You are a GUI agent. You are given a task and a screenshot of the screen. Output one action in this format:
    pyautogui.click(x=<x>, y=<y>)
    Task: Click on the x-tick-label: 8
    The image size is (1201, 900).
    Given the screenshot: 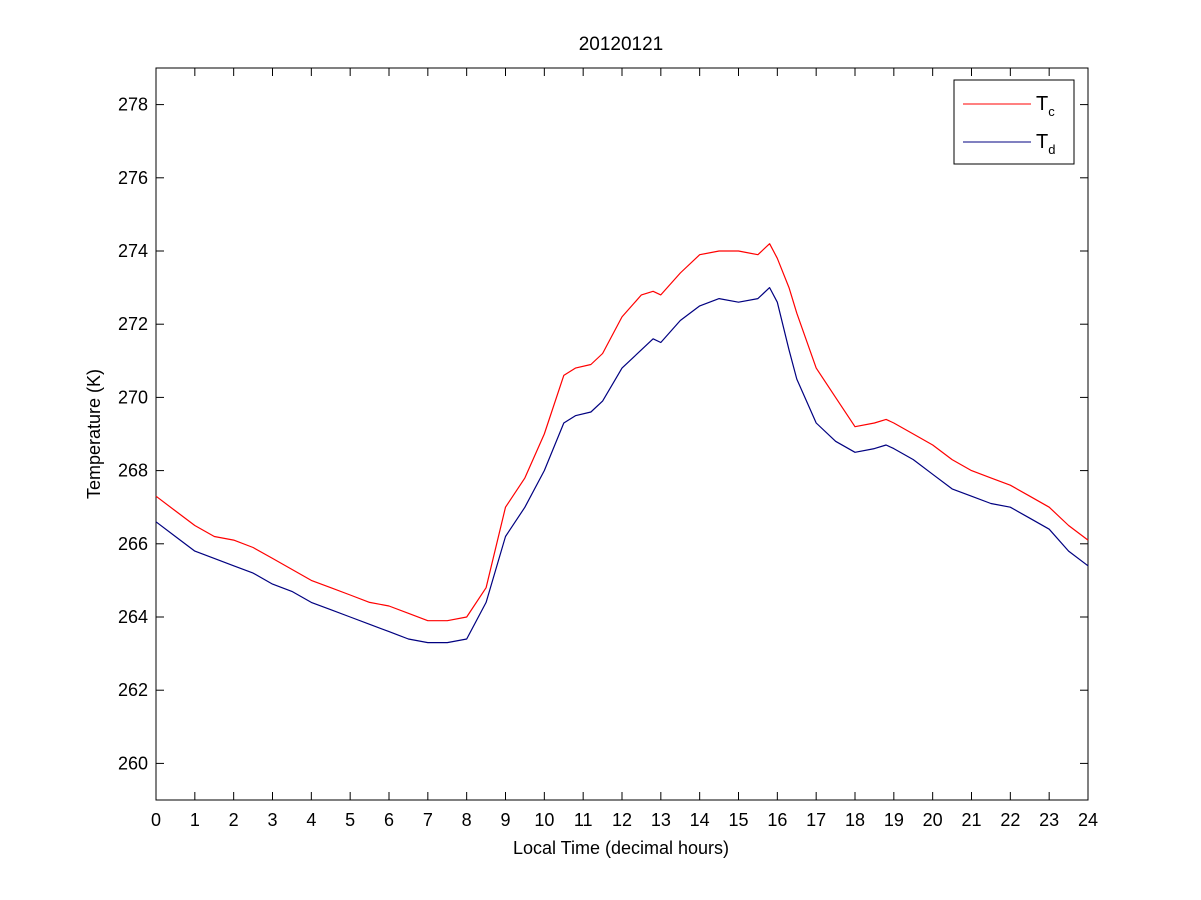 What is the action you would take?
    pyautogui.click(x=467, y=820)
    